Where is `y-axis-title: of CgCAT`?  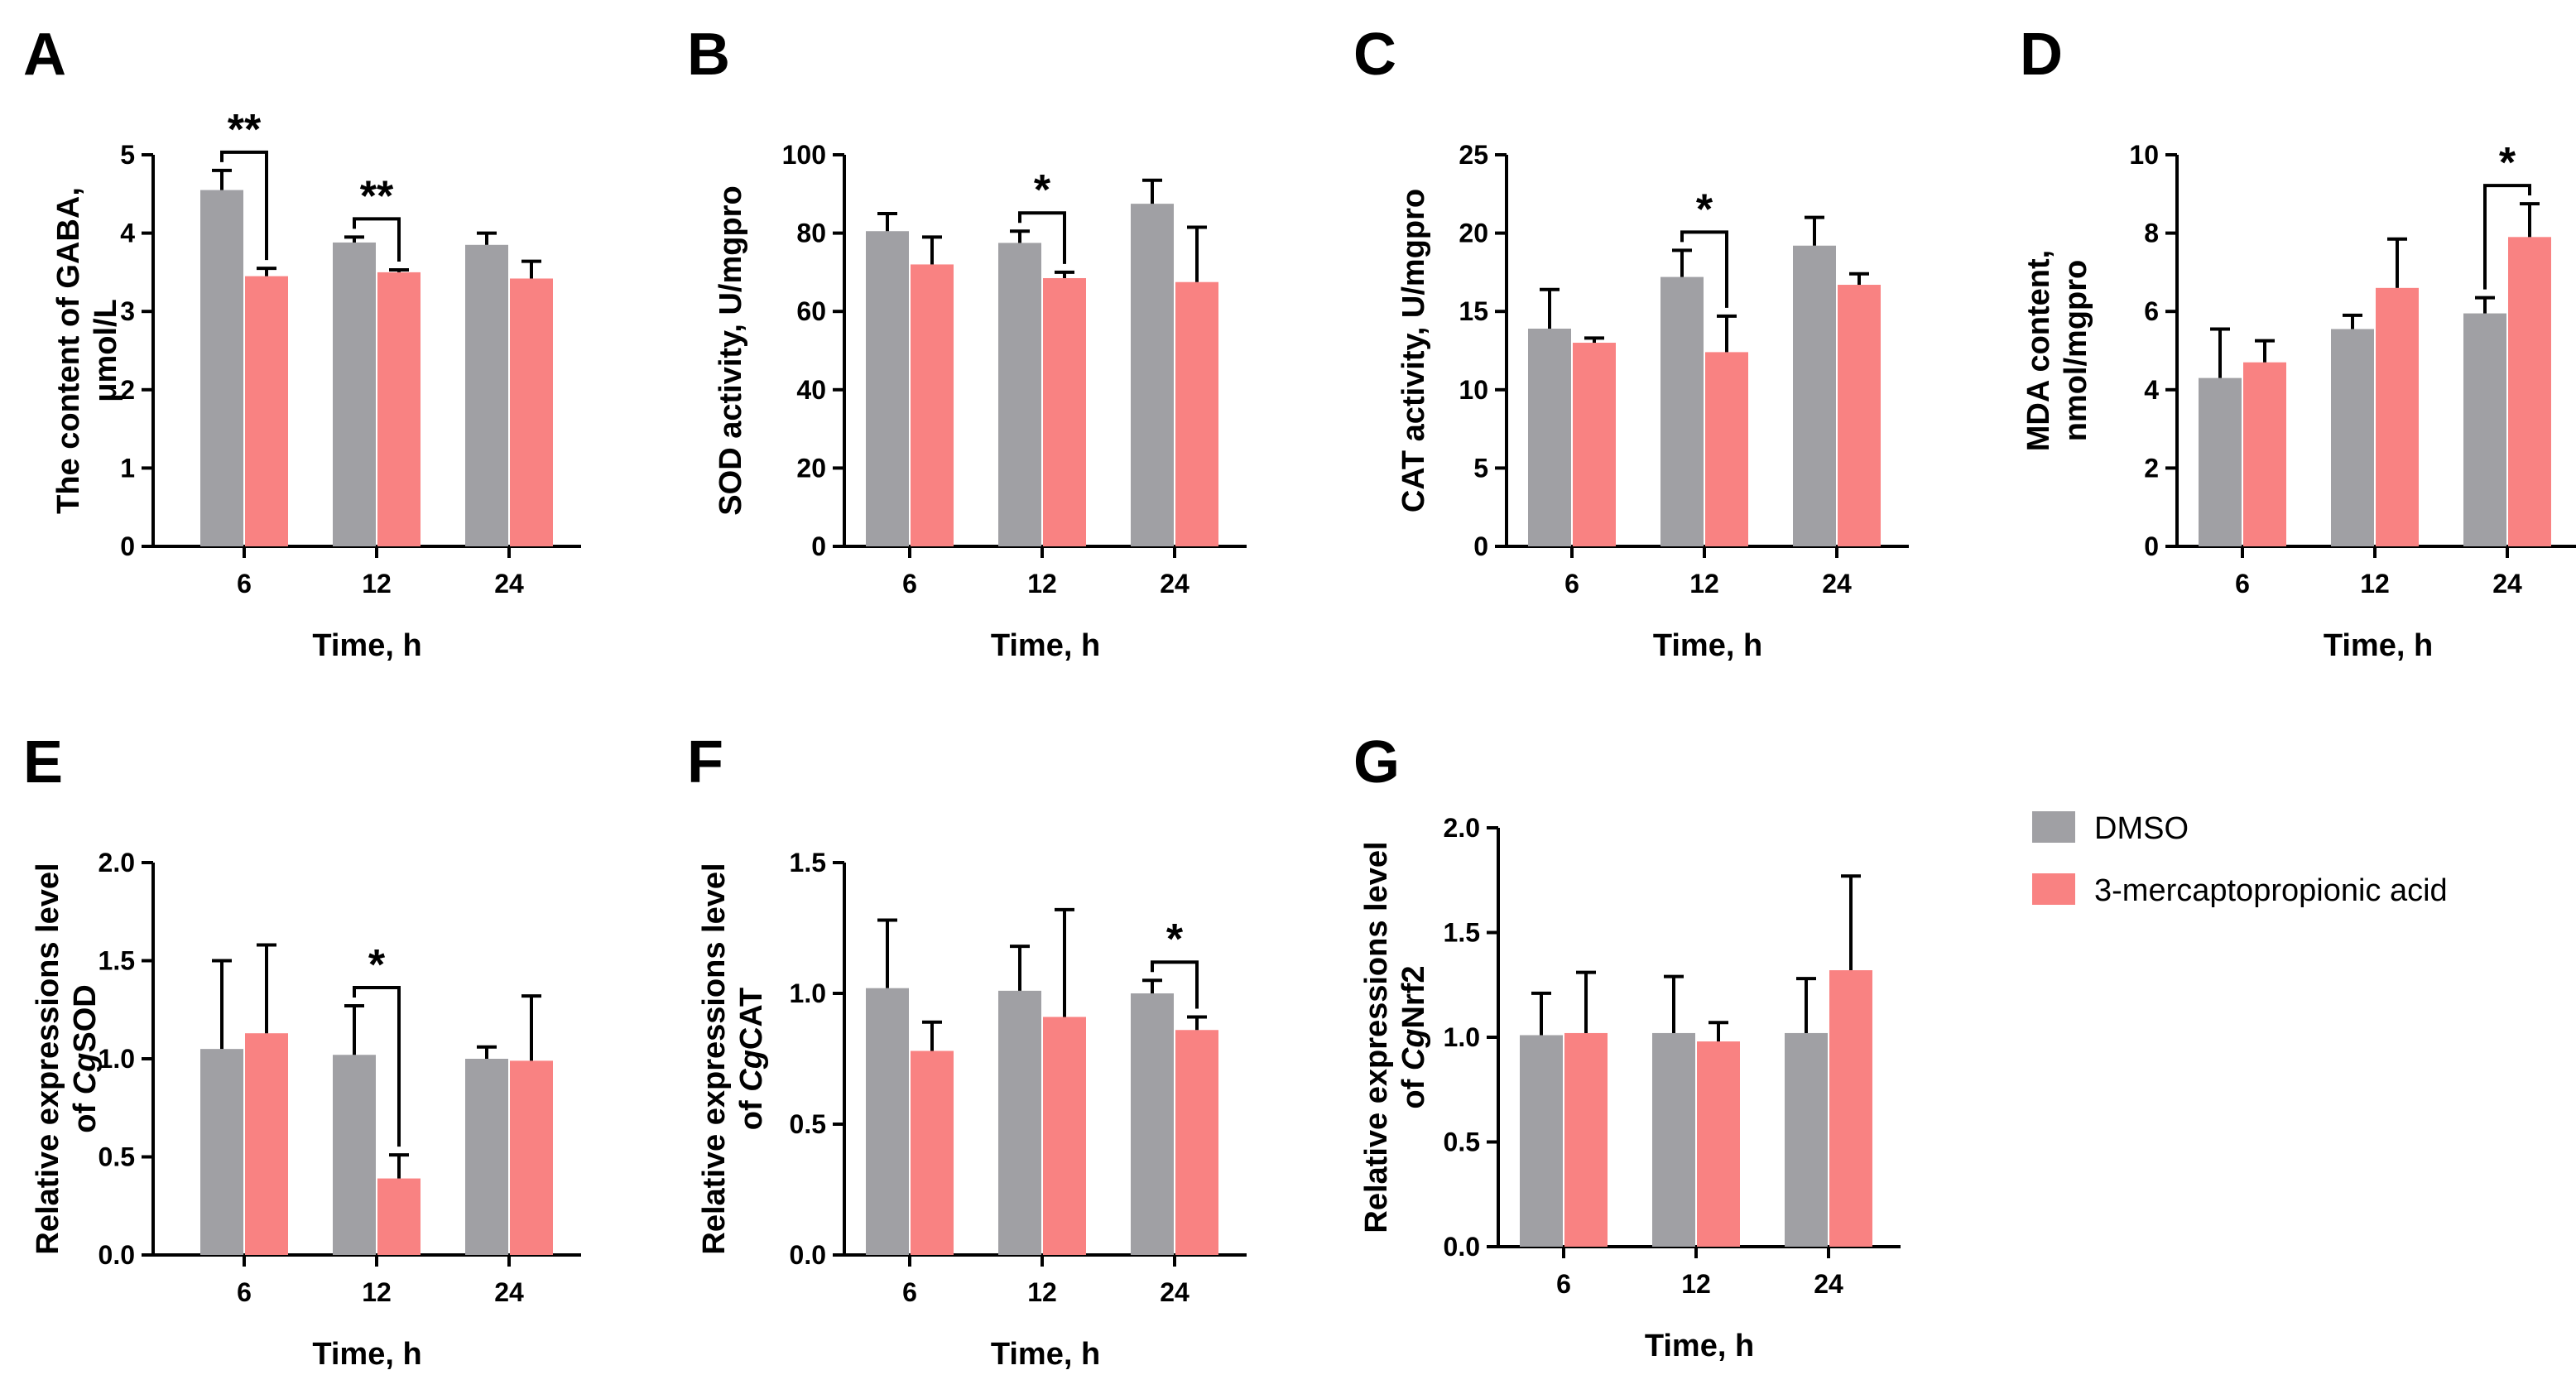 y-axis-title: of CgCAT is located at coordinates (751, 1059).